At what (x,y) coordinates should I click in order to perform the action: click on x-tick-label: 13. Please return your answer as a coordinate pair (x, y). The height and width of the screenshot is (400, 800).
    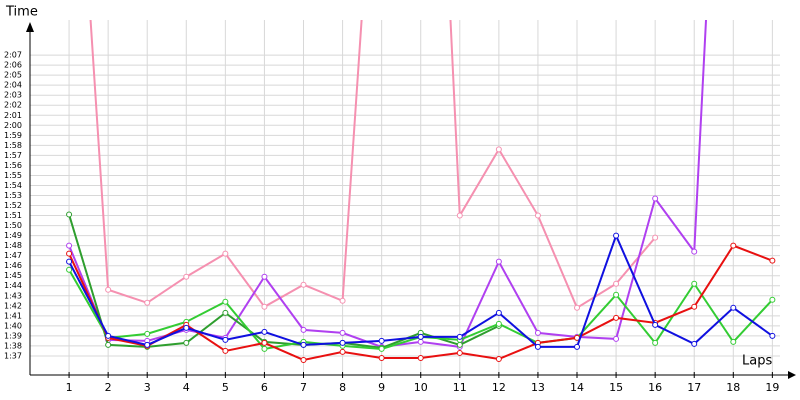
    Looking at the image, I should click on (538, 387).